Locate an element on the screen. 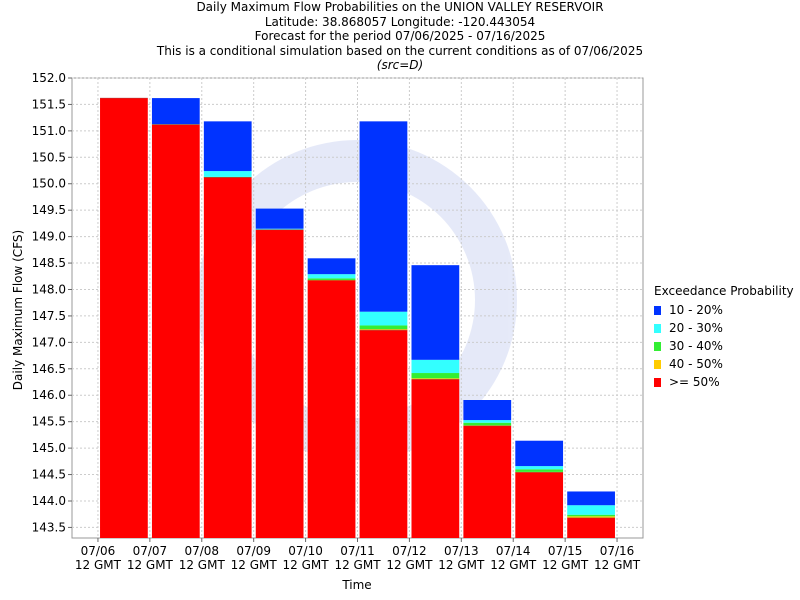 This screenshot has height=600, width=800. chart-subtitle-source: (src=D) is located at coordinates (400, 65).